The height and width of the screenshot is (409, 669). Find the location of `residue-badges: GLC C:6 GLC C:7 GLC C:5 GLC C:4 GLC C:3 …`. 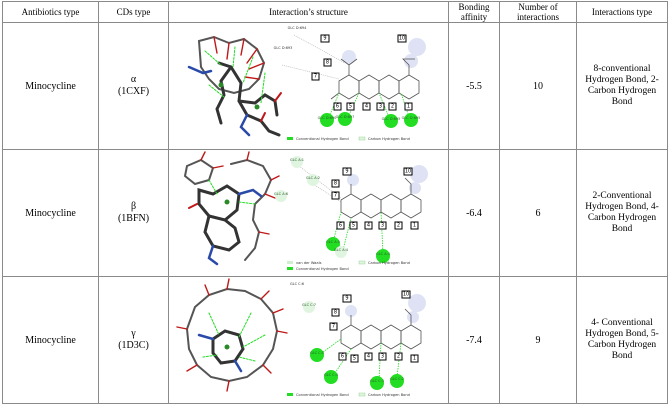

residue-badges: GLC C:6 GLC C:7 GLC C:5 GLC C:4 GLC C:3 … is located at coordinates (347, 336).